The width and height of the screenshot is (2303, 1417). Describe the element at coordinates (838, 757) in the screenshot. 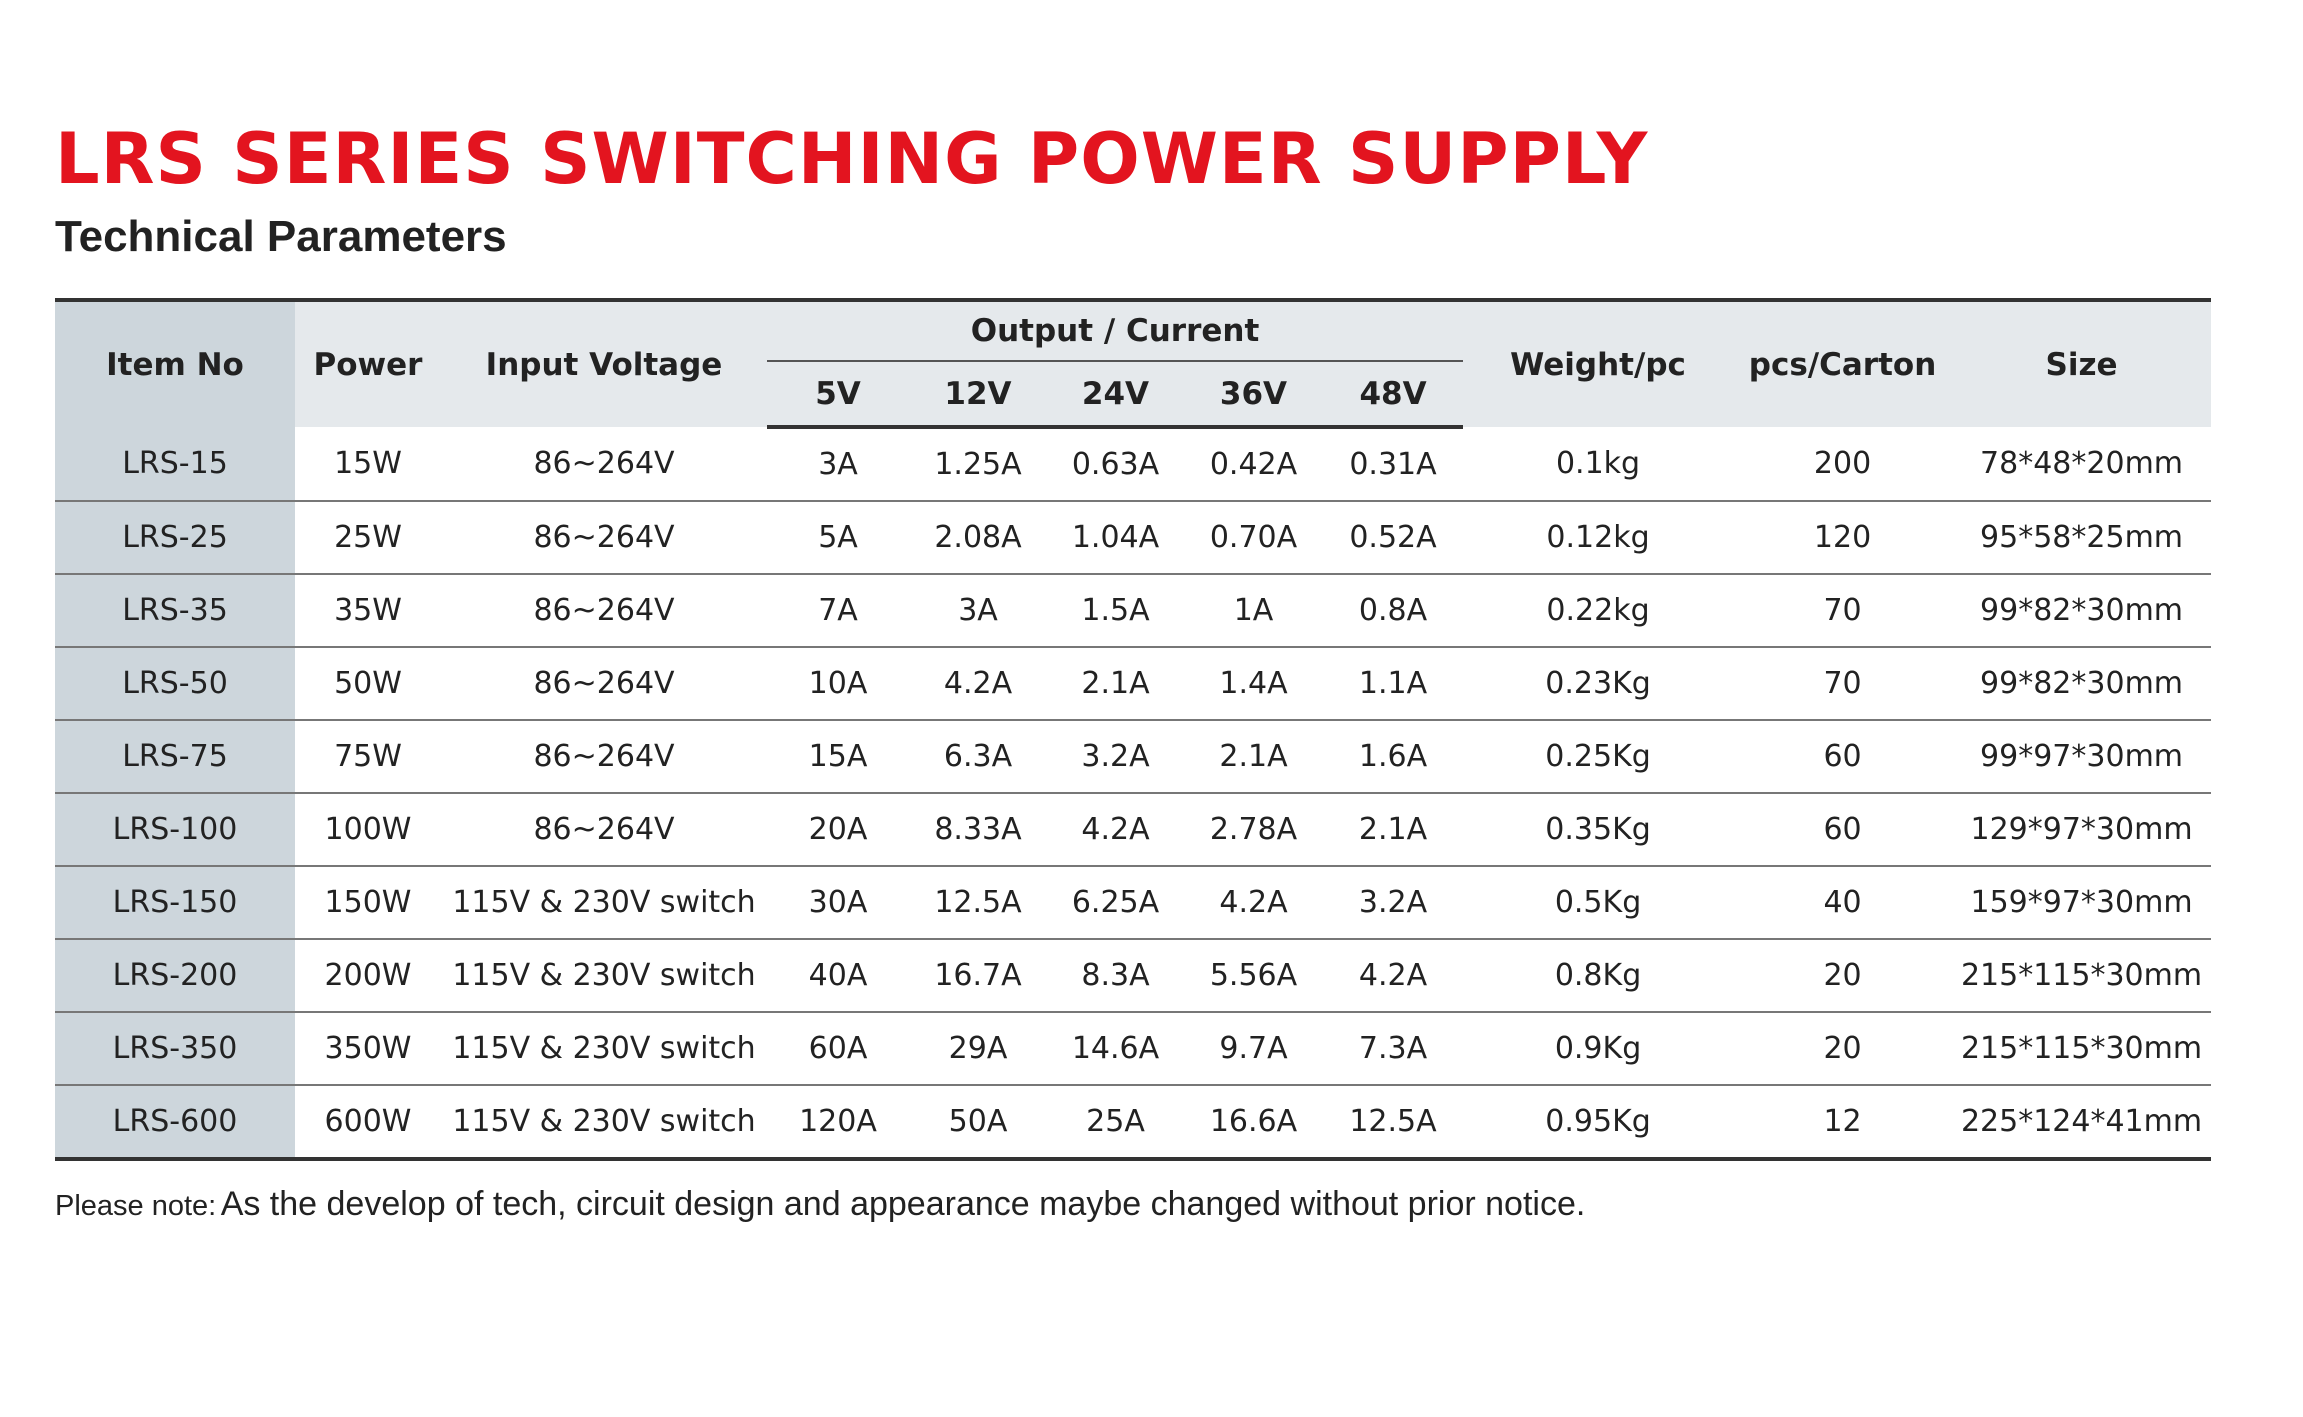

I see `cell: 15A` at that location.